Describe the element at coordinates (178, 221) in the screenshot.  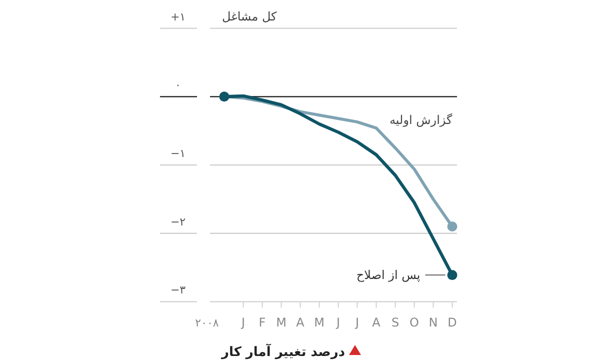
I see `y-tick-label: −۲` at that location.